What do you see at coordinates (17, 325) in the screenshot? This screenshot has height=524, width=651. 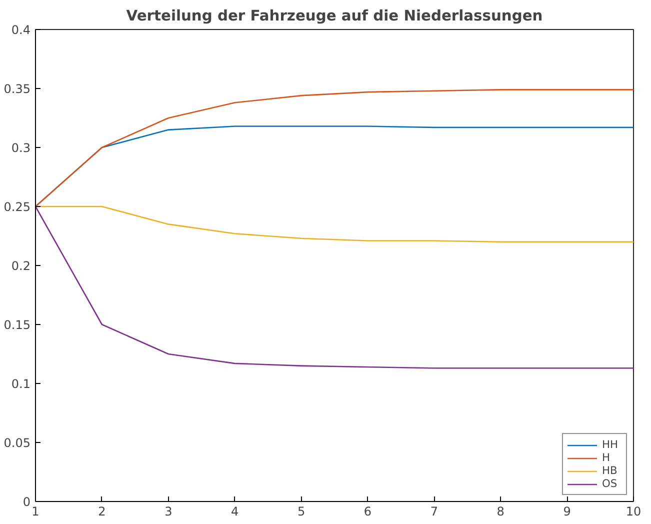 I see `y-tick-label: 0.15` at bounding box center [17, 325].